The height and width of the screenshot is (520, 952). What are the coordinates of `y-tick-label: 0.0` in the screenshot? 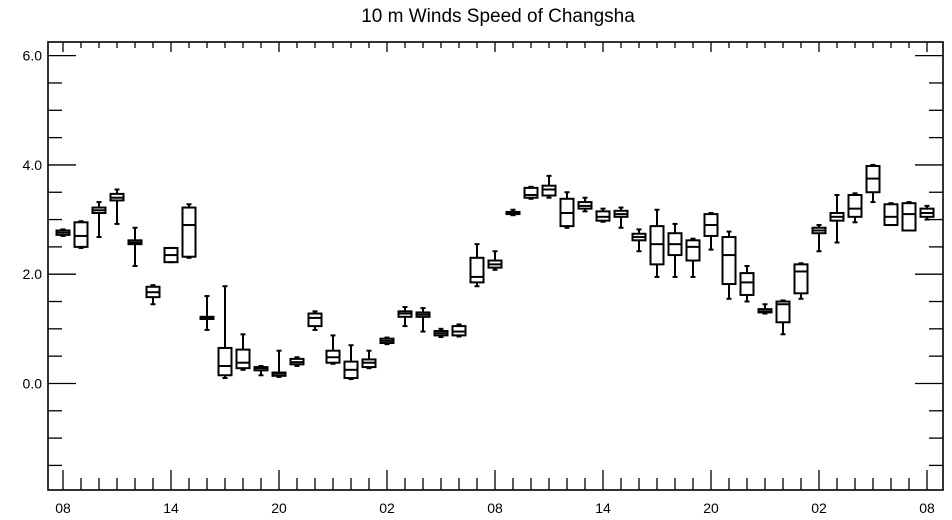 It's located at (33, 383).